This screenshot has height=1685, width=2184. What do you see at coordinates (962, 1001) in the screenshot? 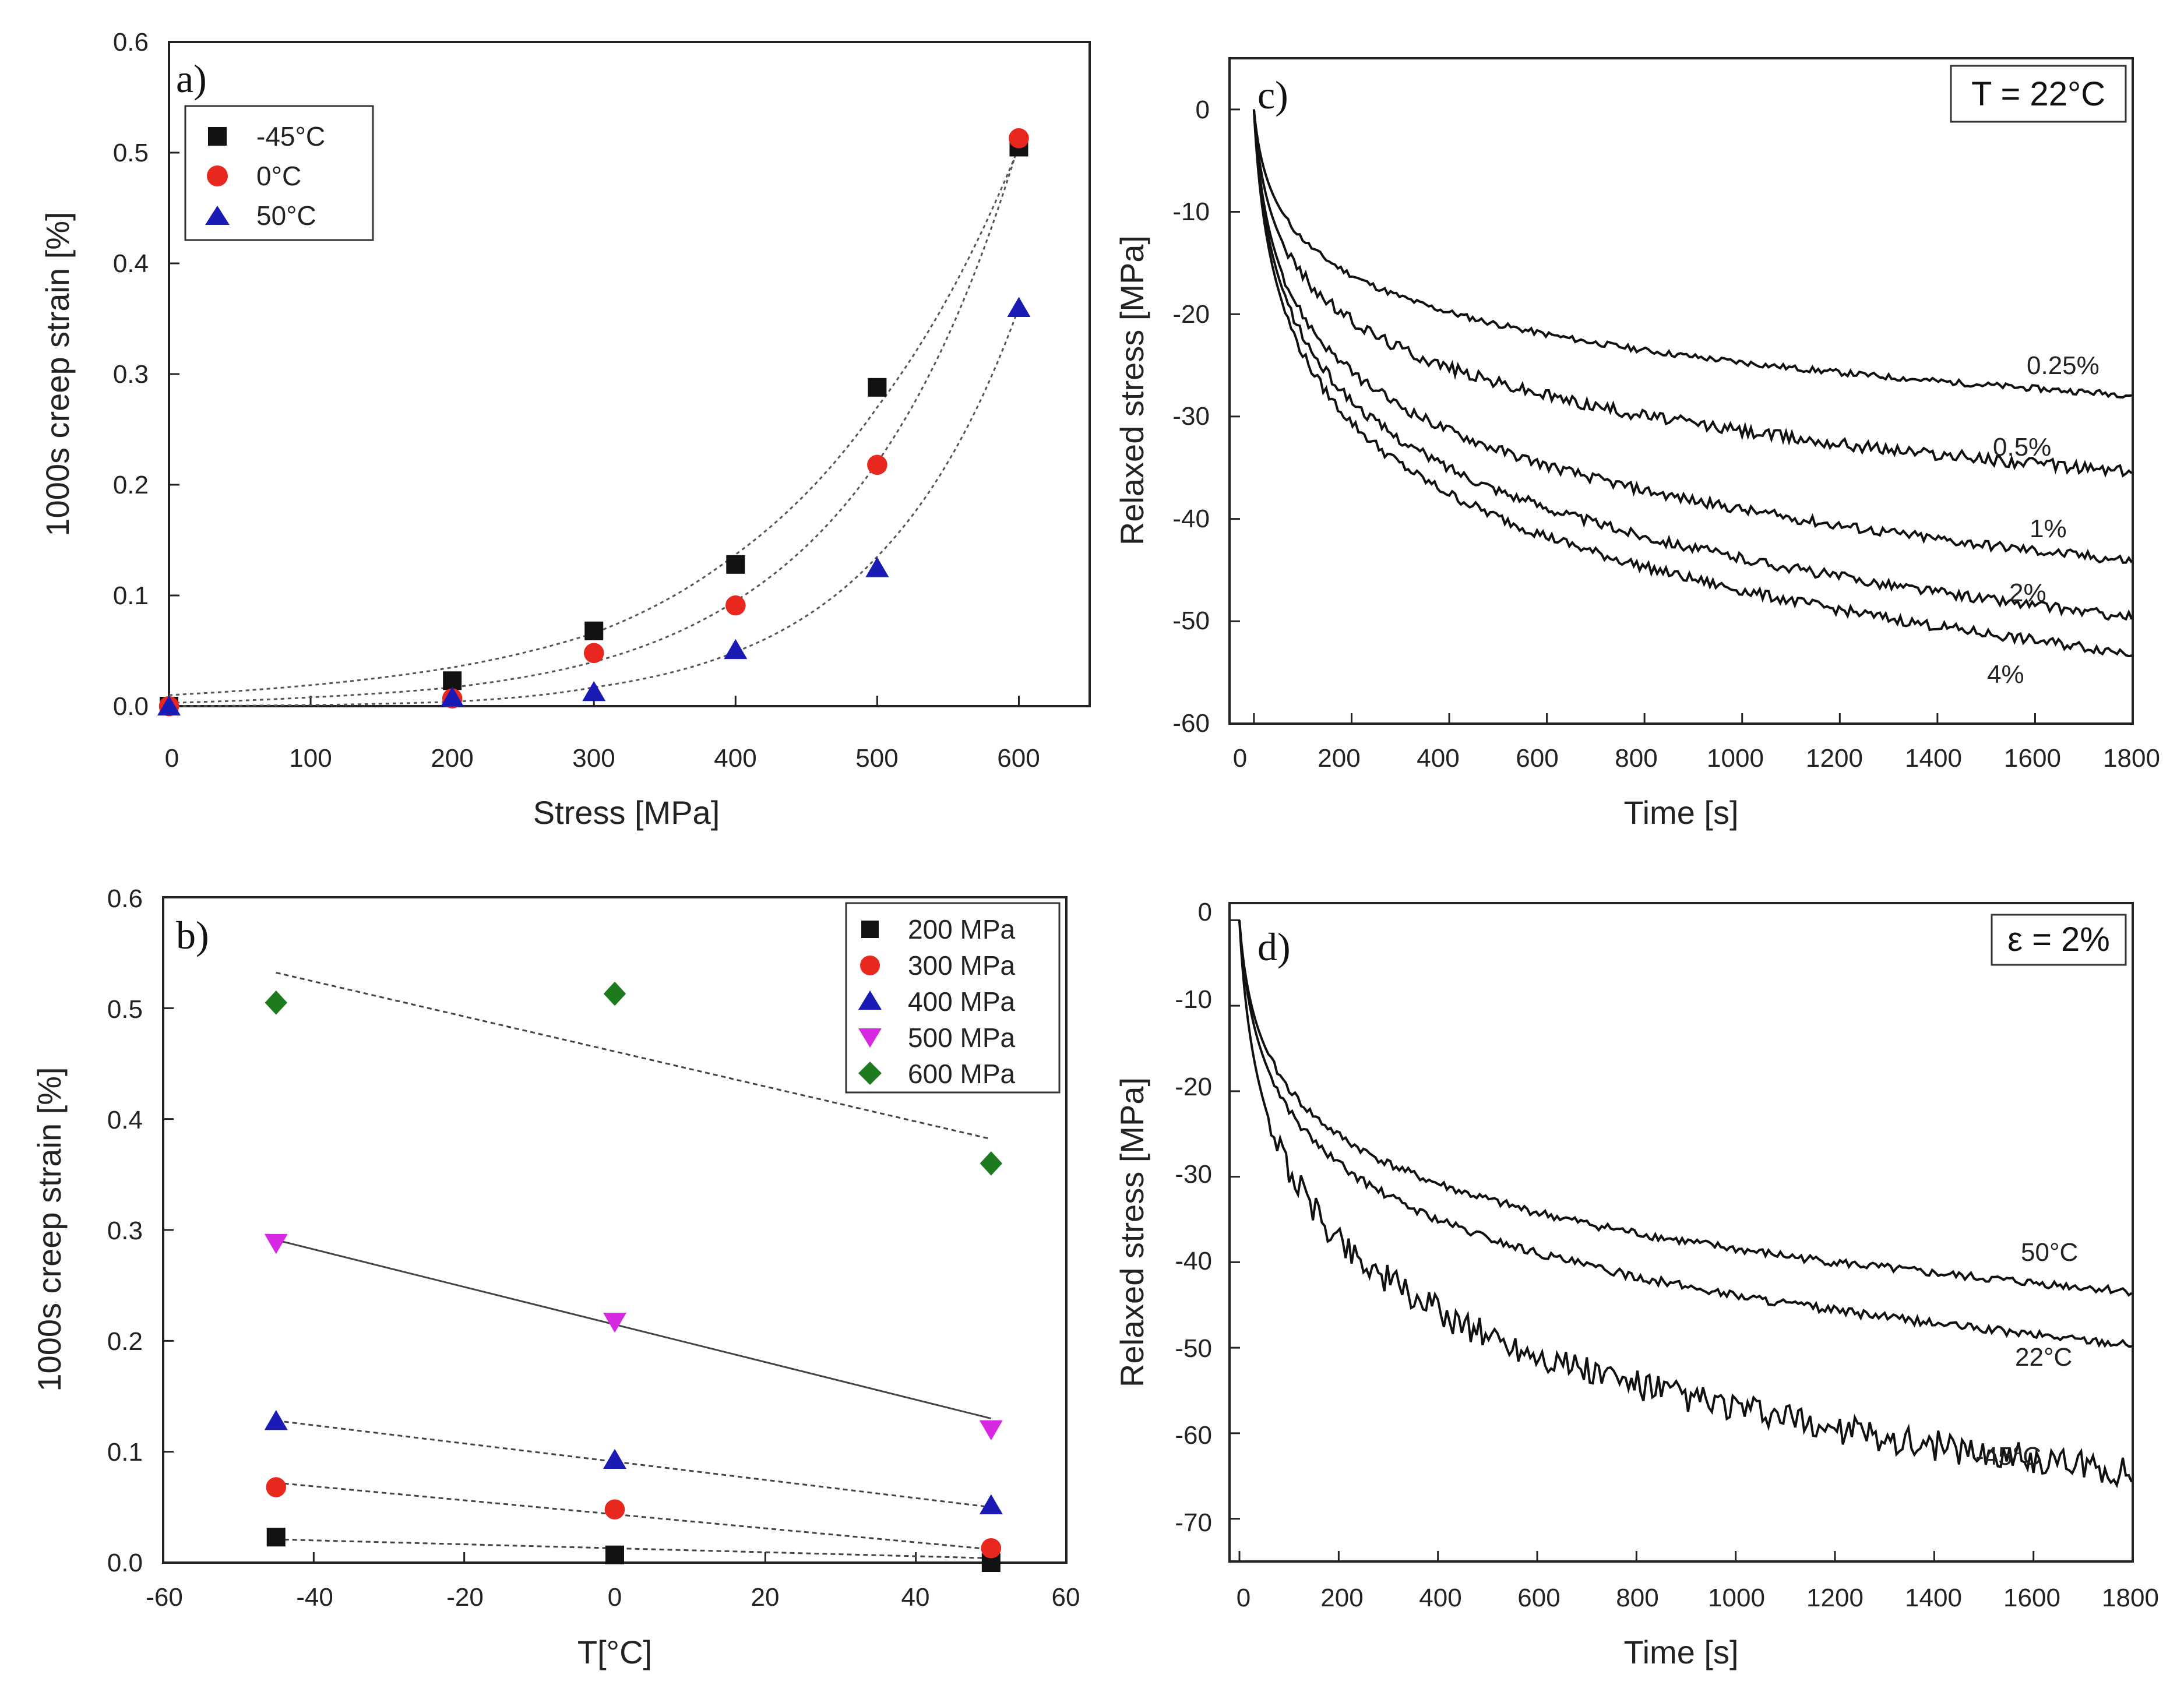
I see `legend-entry: 400 MPa` at bounding box center [962, 1001].